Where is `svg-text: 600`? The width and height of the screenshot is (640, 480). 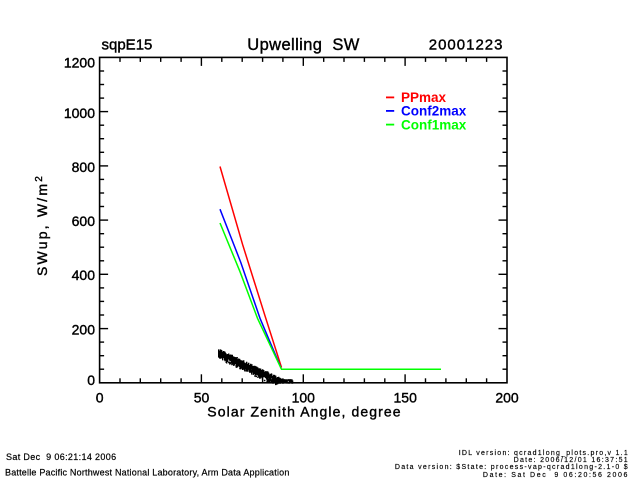 svg-text: 600 is located at coordinates (84, 221).